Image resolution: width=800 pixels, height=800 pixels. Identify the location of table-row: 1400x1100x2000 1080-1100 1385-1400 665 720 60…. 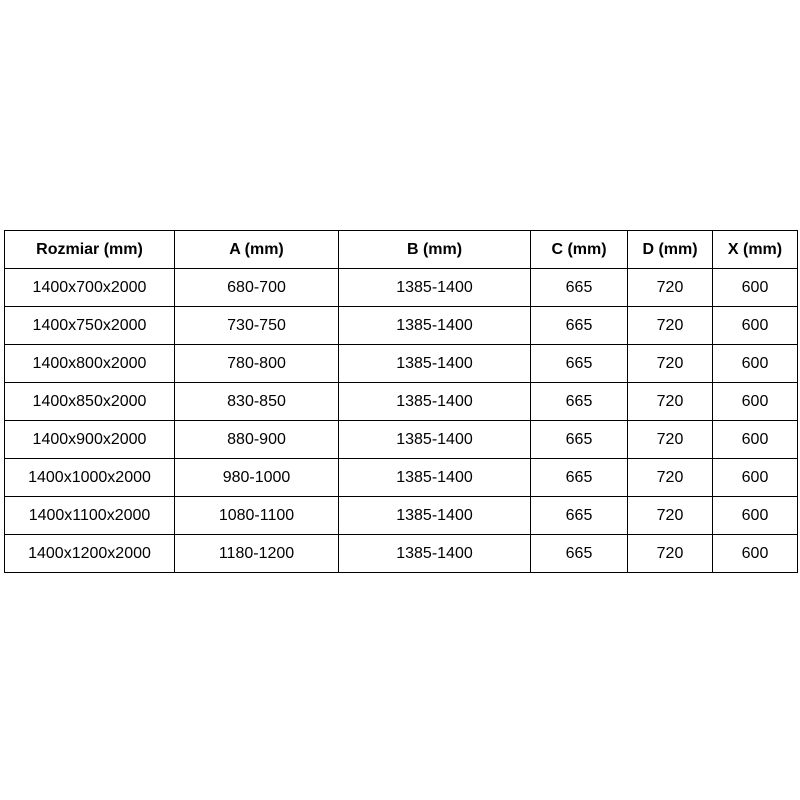
(401, 515).